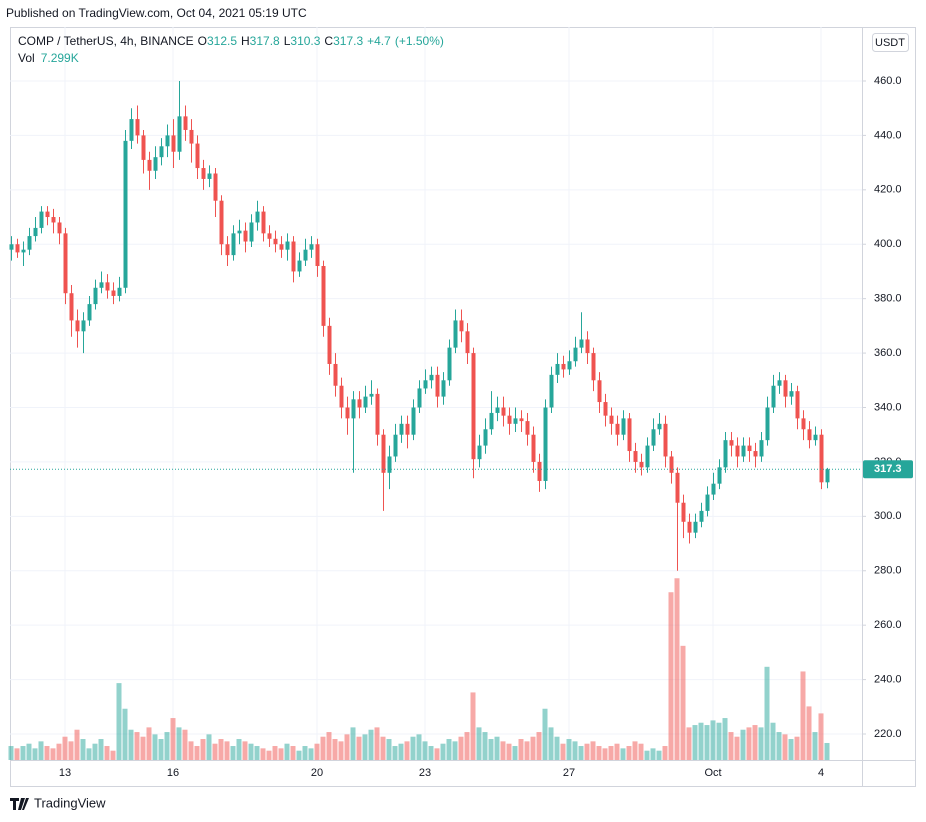 The image size is (926, 822). I want to click on y-tick-label: 360.0, so click(888, 353).